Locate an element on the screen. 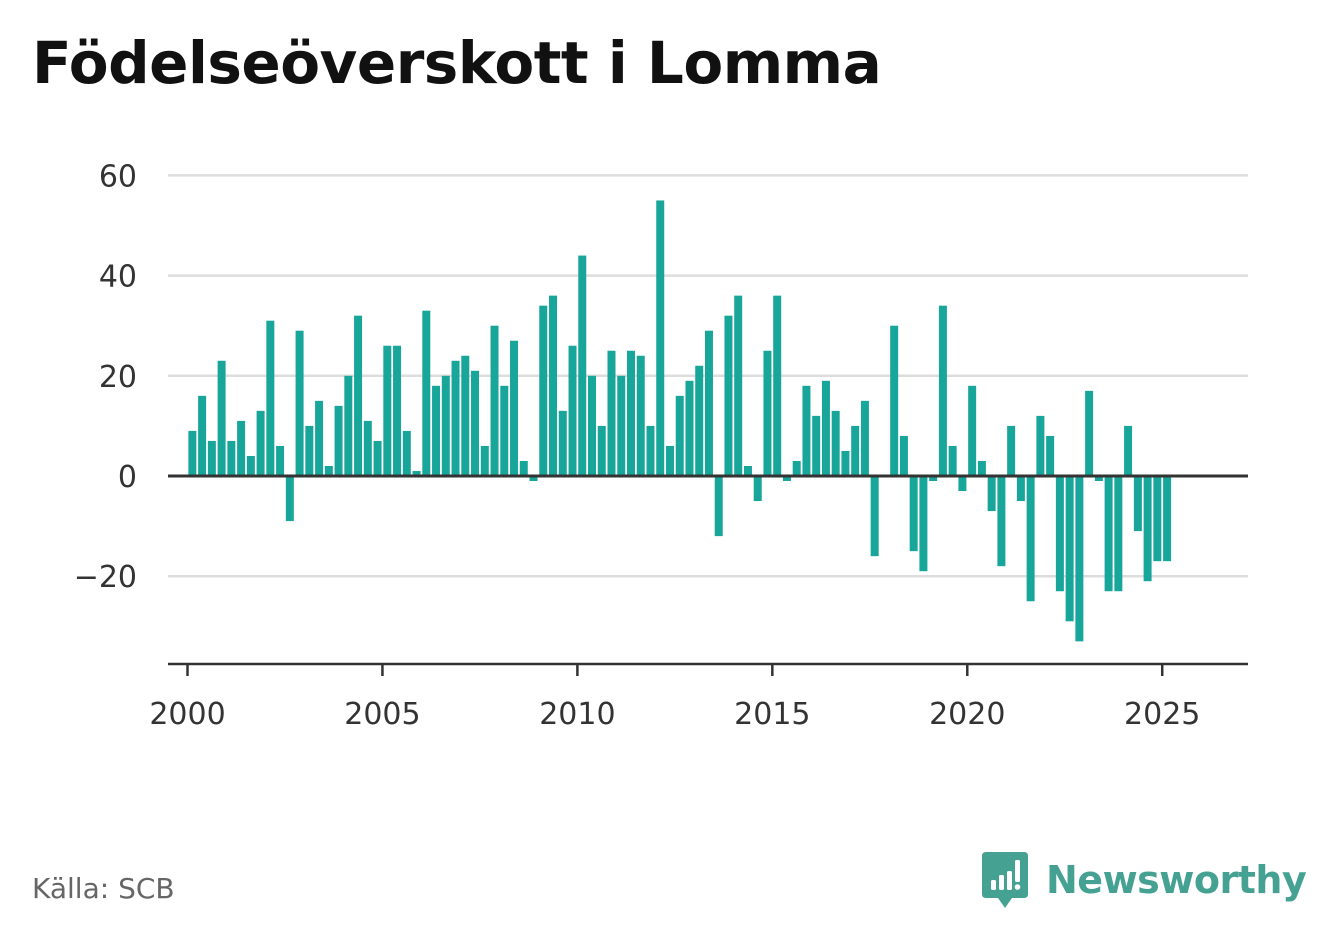 The width and height of the screenshot is (1322, 939). brand: Newsworthy is located at coordinates (1143, 880).